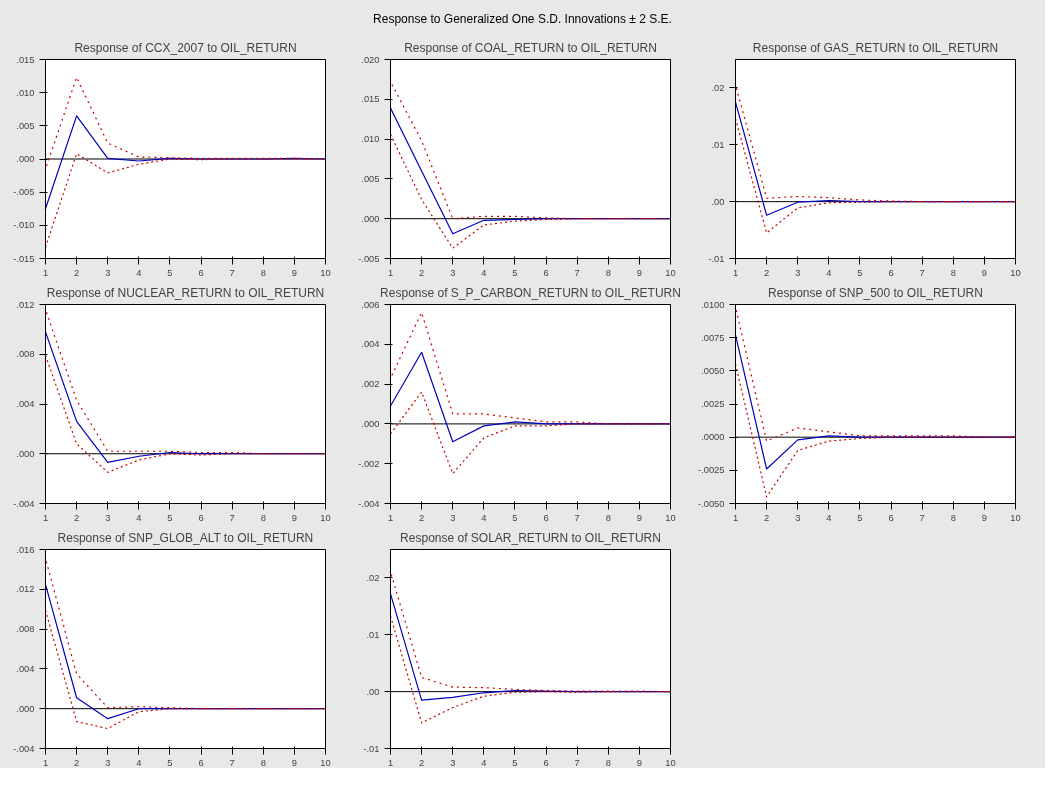 The width and height of the screenshot is (1052, 794). Describe the element at coordinates (185, 537) in the screenshot. I see `chart-title: Response of SNP_GLOB_ALT to OIL_RETURN` at that location.